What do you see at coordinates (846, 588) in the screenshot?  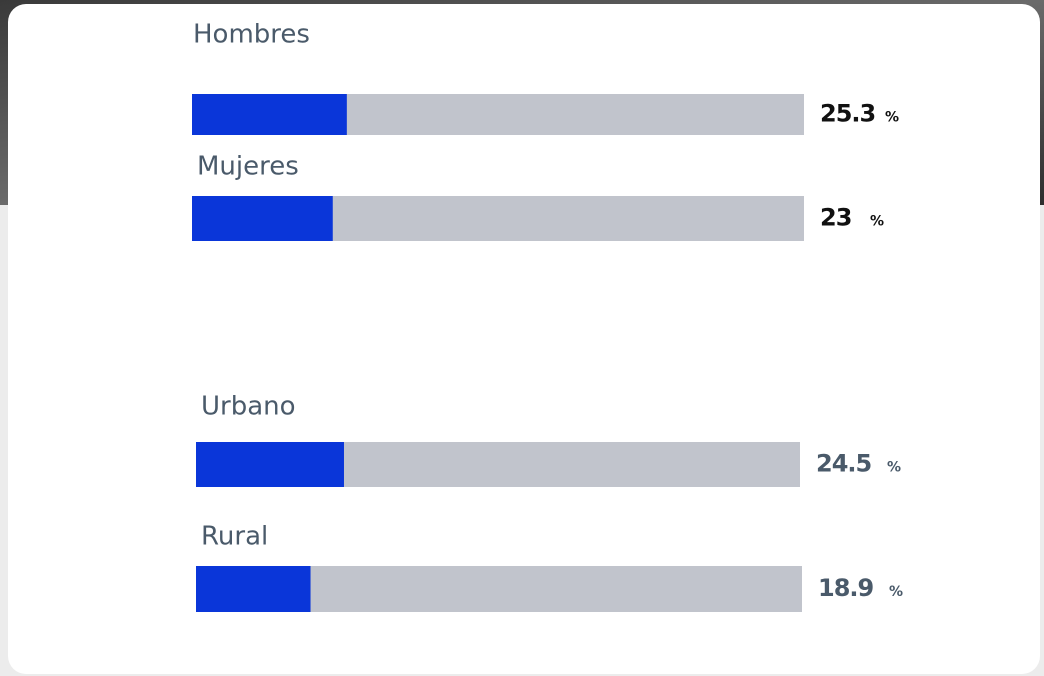 I see `value-label: 18.9` at bounding box center [846, 588].